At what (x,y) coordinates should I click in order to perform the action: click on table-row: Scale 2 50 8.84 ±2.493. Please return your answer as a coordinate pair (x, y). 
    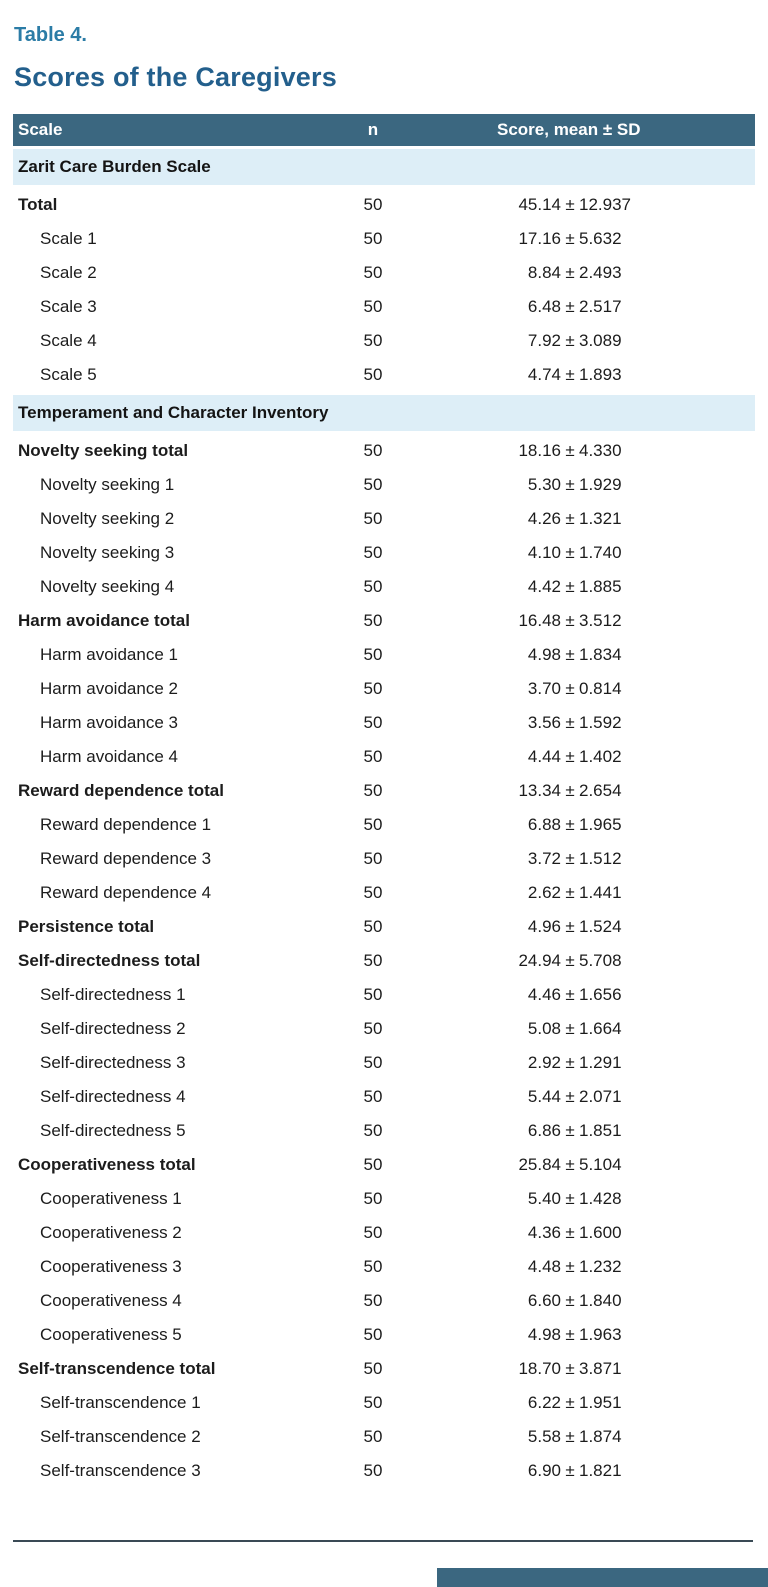
    Looking at the image, I should click on (384, 273).